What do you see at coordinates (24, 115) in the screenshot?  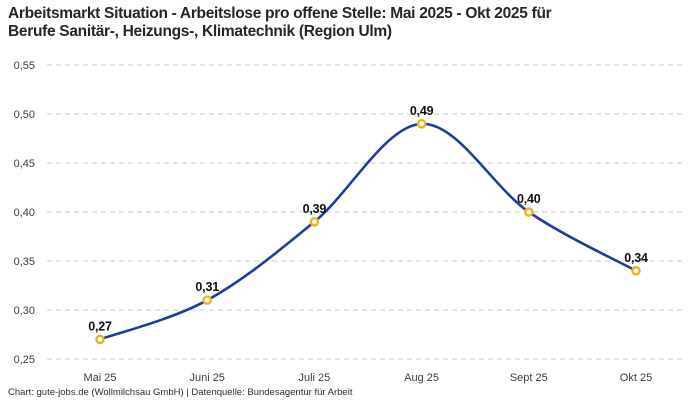 I see `y-tick-label: 0,50` at bounding box center [24, 115].